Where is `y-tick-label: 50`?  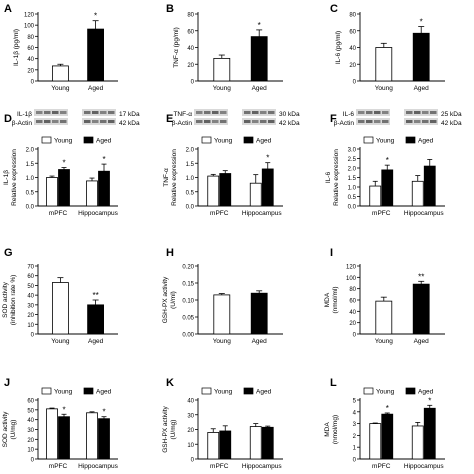 y-tick-label: 50 is located at coordinates (30, 287).